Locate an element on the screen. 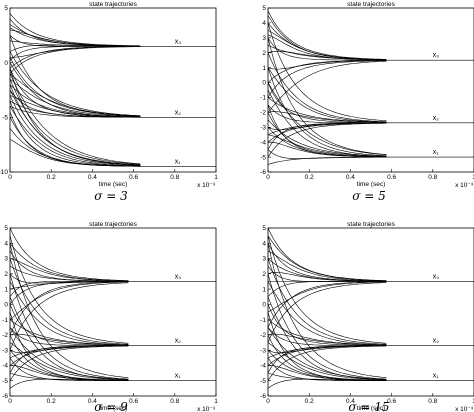 The height and width of the screenshot is (412, 474). panel-caption: σ = 9 is located at coordinates (111, 406).